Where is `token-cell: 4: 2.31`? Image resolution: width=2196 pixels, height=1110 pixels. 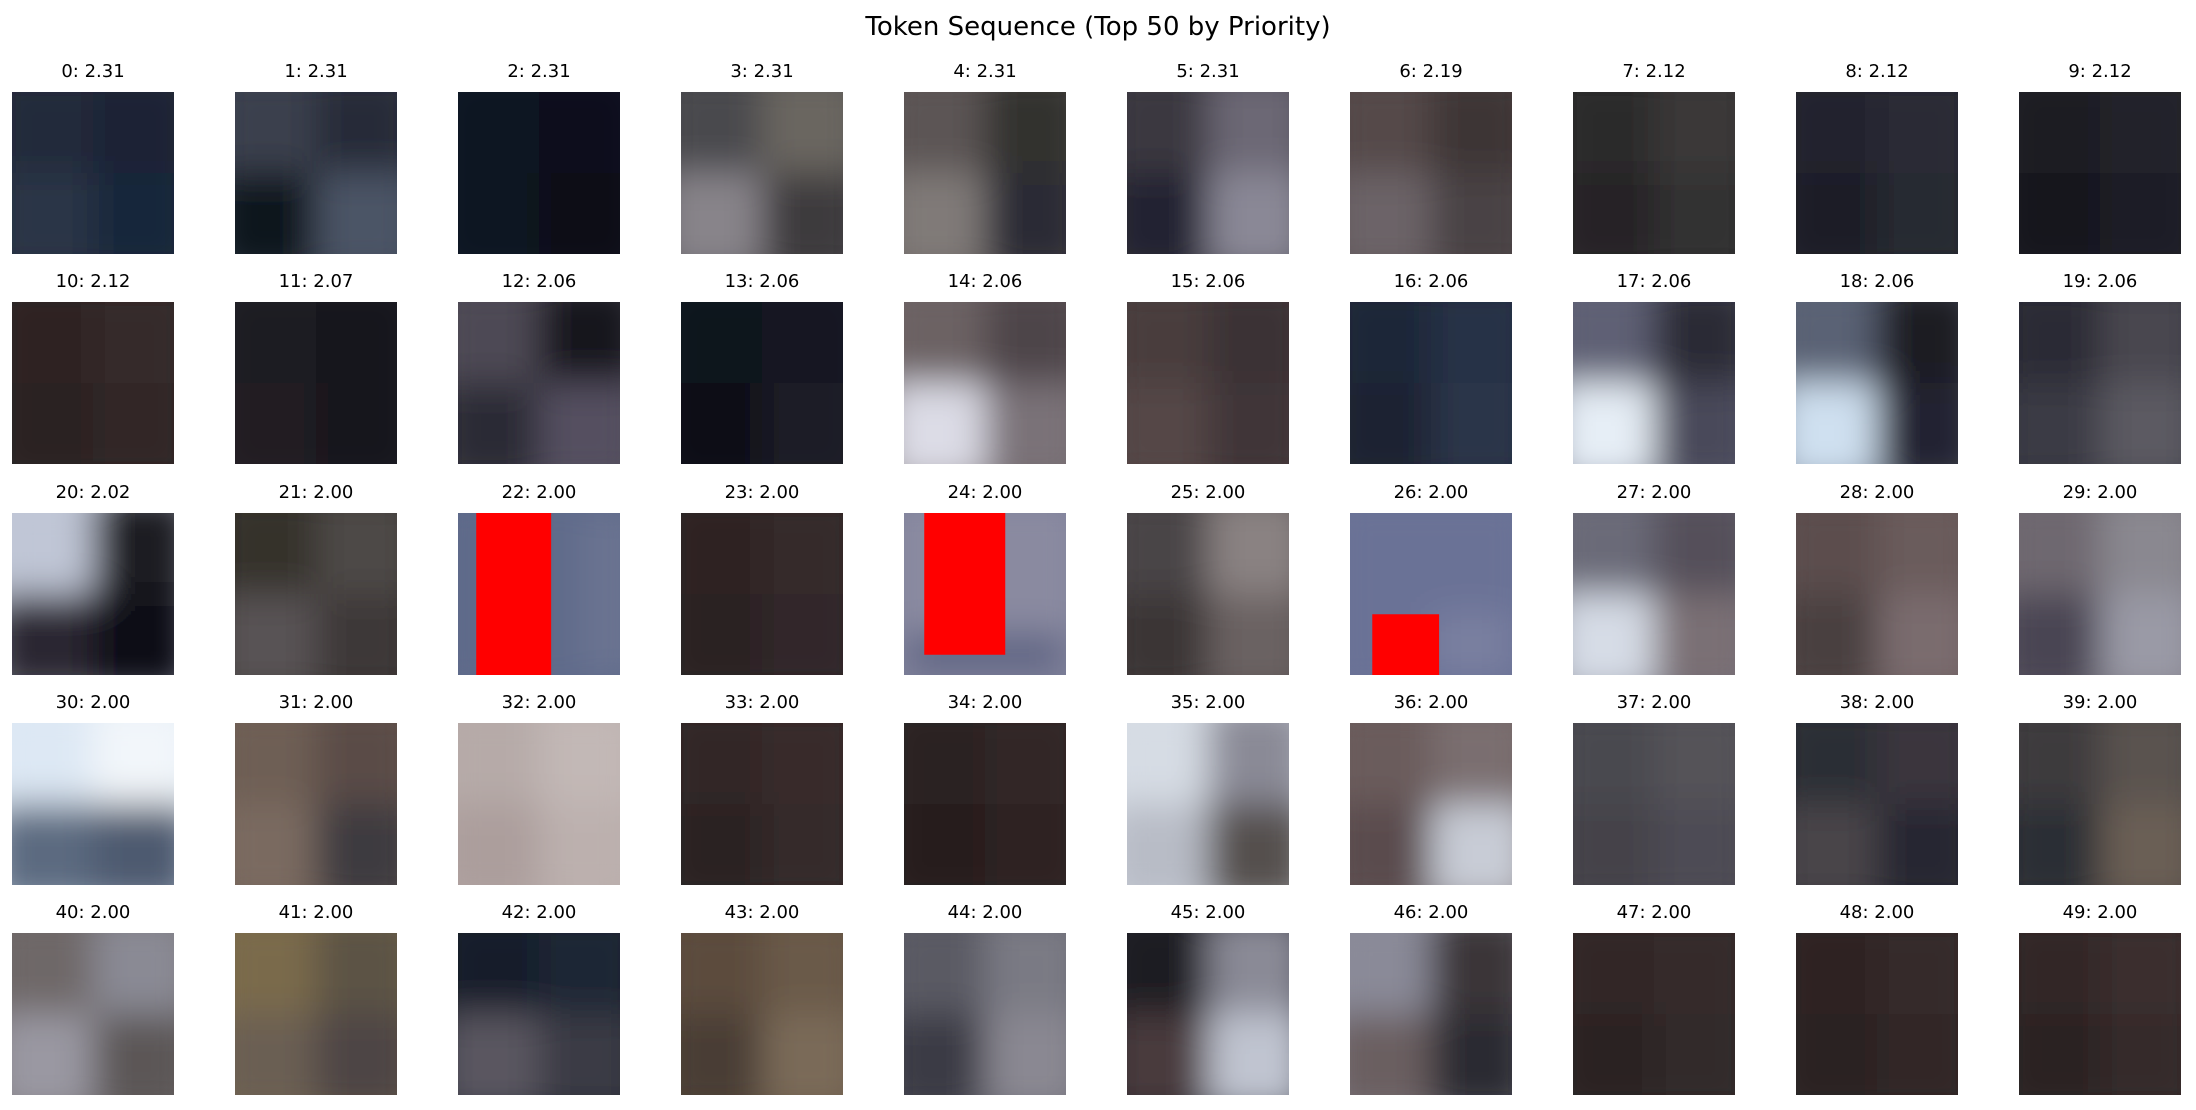
token-cell: 4: 2.31 is located at coordinates (985, 160).